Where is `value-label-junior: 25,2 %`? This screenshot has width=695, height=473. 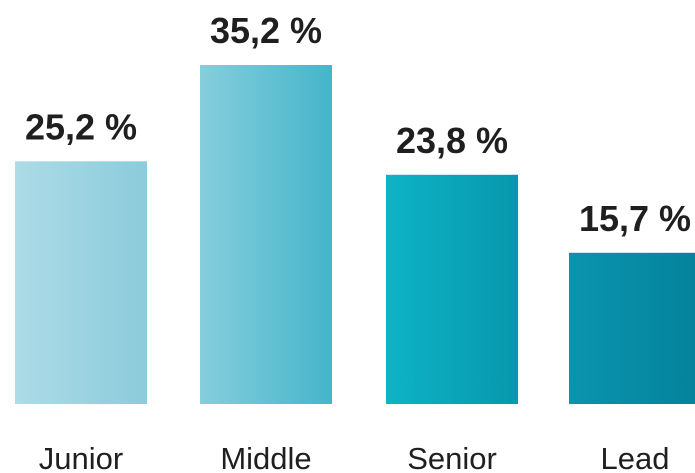 value-label-junior: 25,2 % is located at coordinates (81, 126).